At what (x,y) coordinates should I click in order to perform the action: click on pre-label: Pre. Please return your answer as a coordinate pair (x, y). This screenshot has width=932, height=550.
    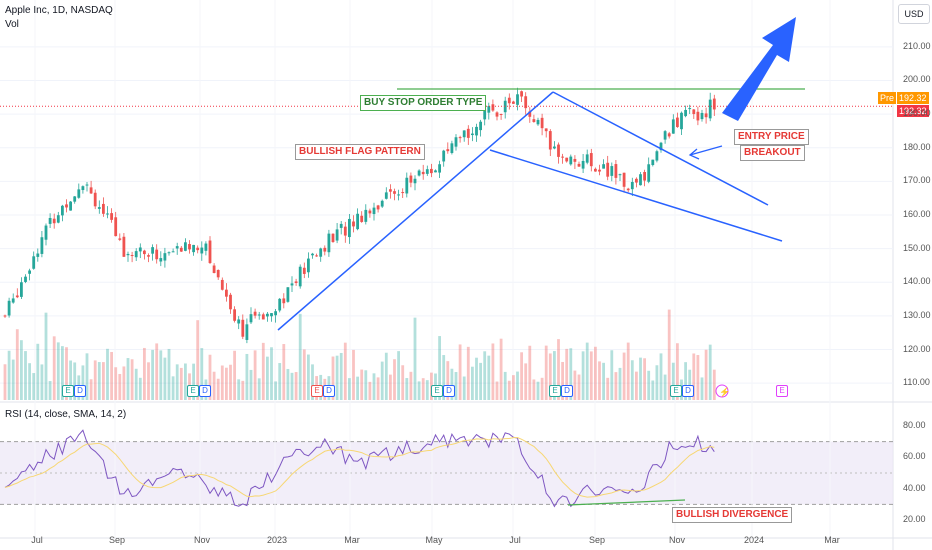
    Looking at the image, I should click on (887, 98).